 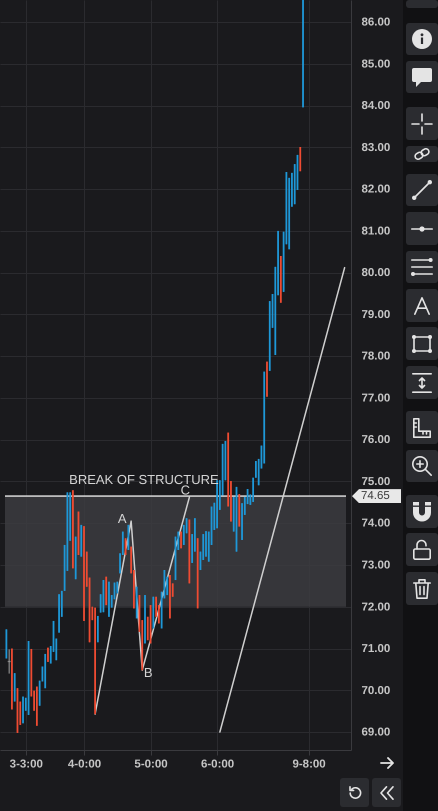 I want to click on x-tick-label: 3-3:00, so click(x=26, y=764).